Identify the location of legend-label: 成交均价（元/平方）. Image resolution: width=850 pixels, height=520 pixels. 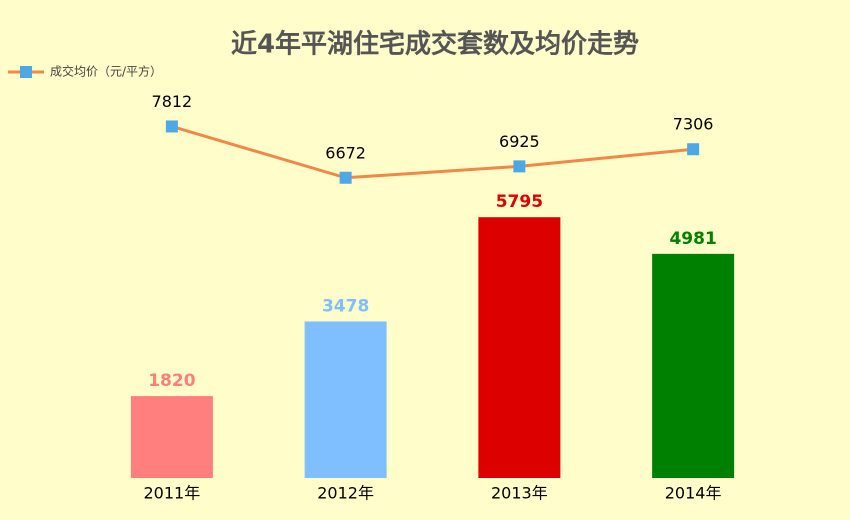
(106, 71).